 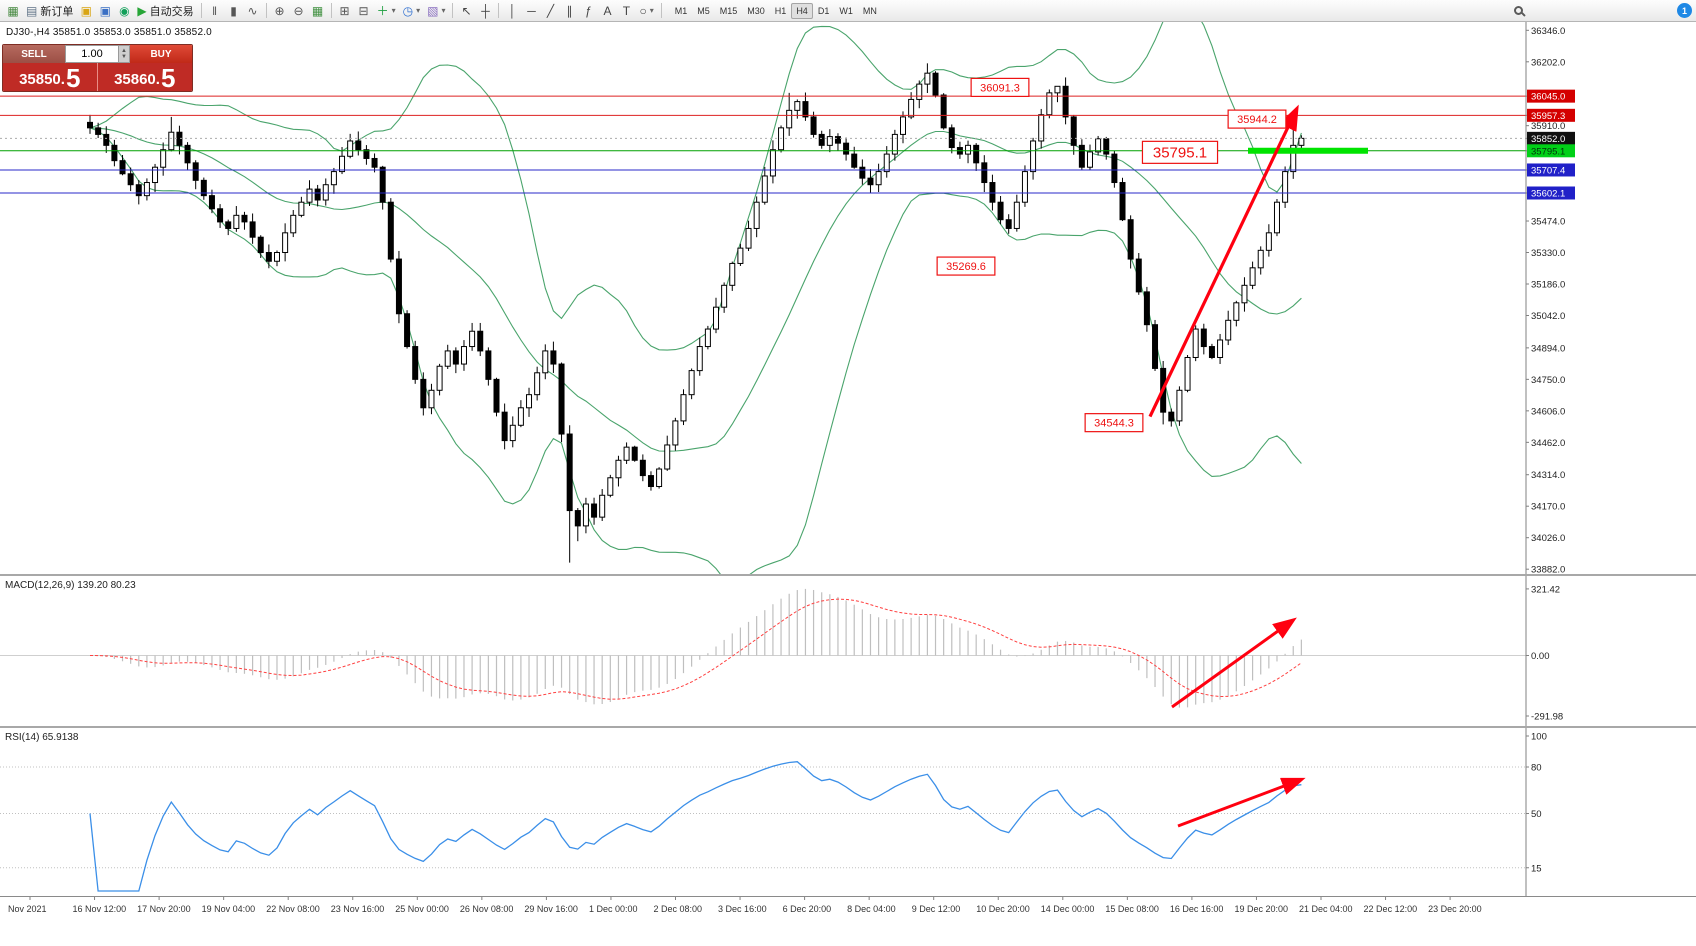 I want to click on time-label: 22 Dec 12:00, so click(x=1391, y=909).